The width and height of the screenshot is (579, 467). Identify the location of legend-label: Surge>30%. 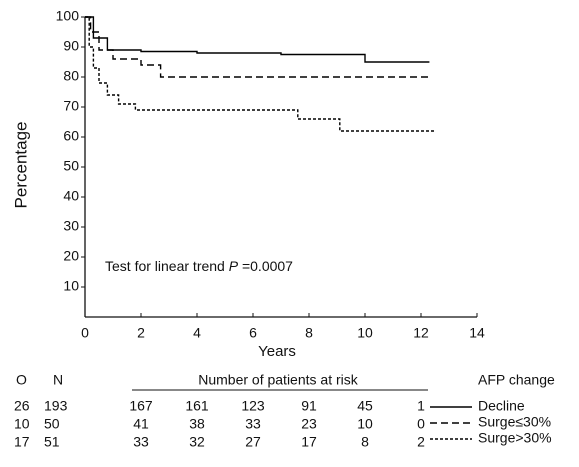
(515, 438).